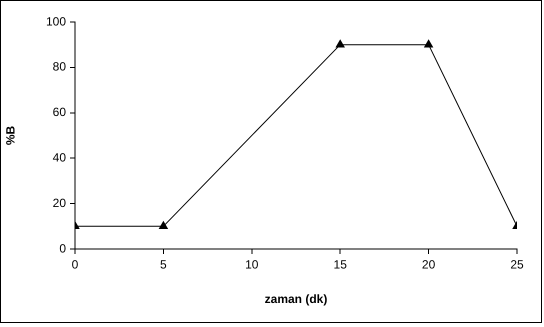  Describe the element at coordinates (429, 265) in the screenshot. I see `x-tick-label: 20` at that location.